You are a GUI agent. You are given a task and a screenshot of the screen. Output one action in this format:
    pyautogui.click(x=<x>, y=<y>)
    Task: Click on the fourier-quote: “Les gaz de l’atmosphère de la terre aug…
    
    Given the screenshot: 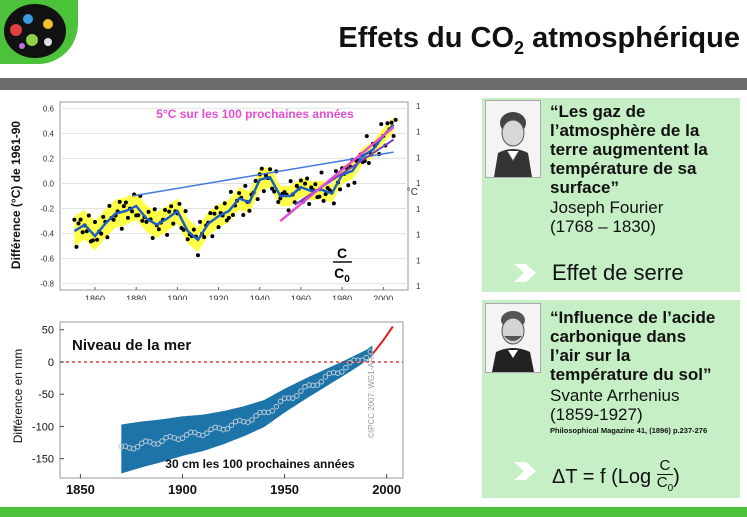 What is the action you would take?
    pyautogui.click(x=629, y=149)
    